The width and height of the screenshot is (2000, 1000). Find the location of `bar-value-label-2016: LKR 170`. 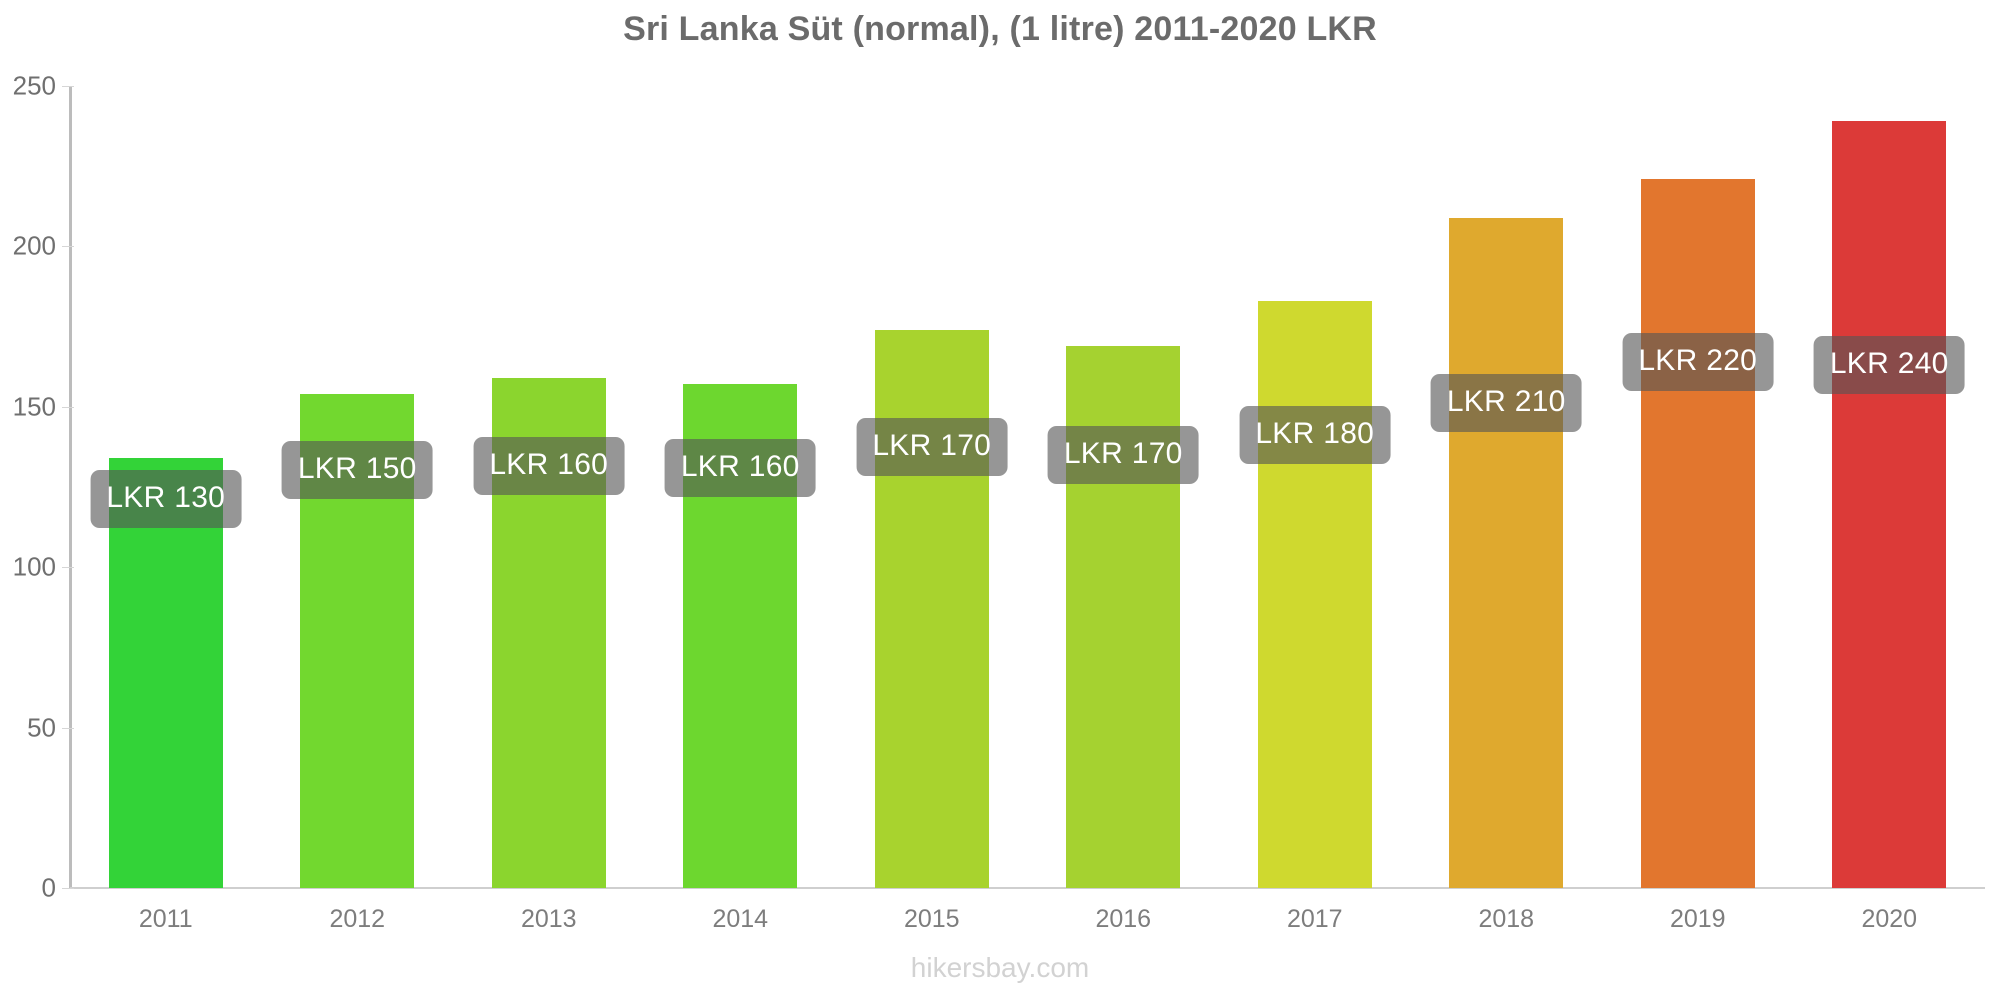

bar-value-label-2016: LKR 170 is located at coordinates (1123, 455).